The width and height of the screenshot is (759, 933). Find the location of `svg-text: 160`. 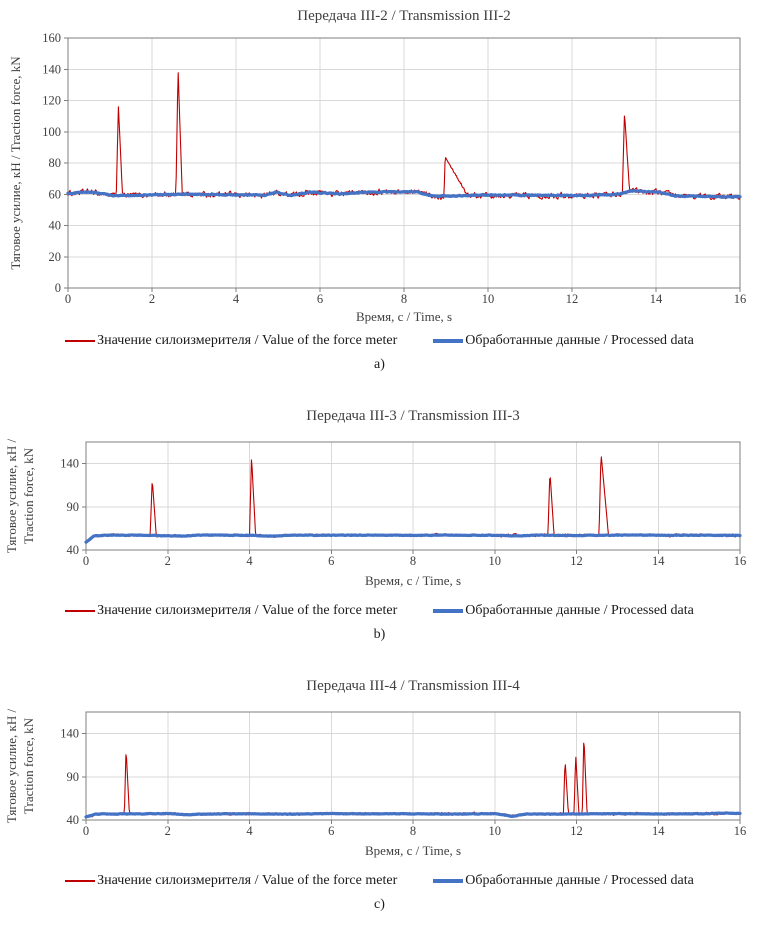

svg-text: 160 is located at coordinates (51, 38).